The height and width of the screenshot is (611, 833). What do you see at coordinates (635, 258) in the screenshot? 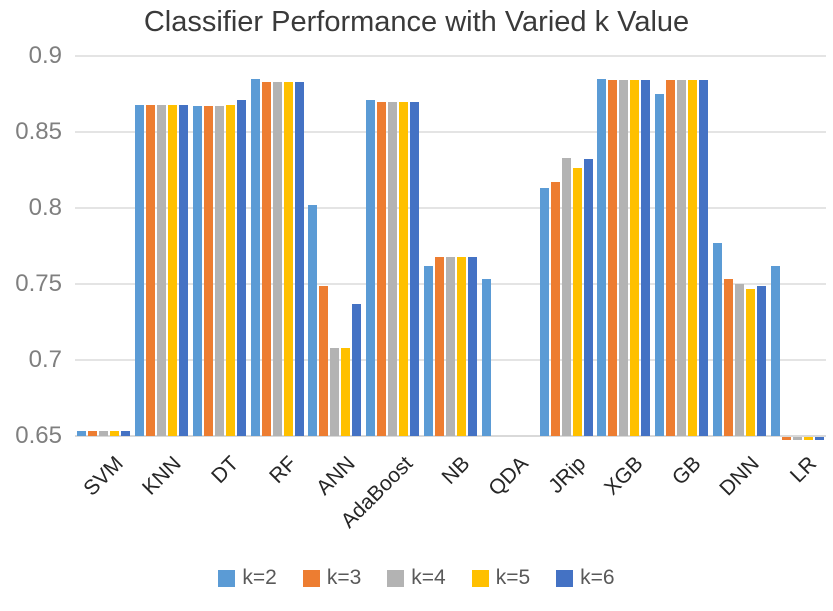
I see `bar-XGB-k=5` at bounding box center [635, 258].